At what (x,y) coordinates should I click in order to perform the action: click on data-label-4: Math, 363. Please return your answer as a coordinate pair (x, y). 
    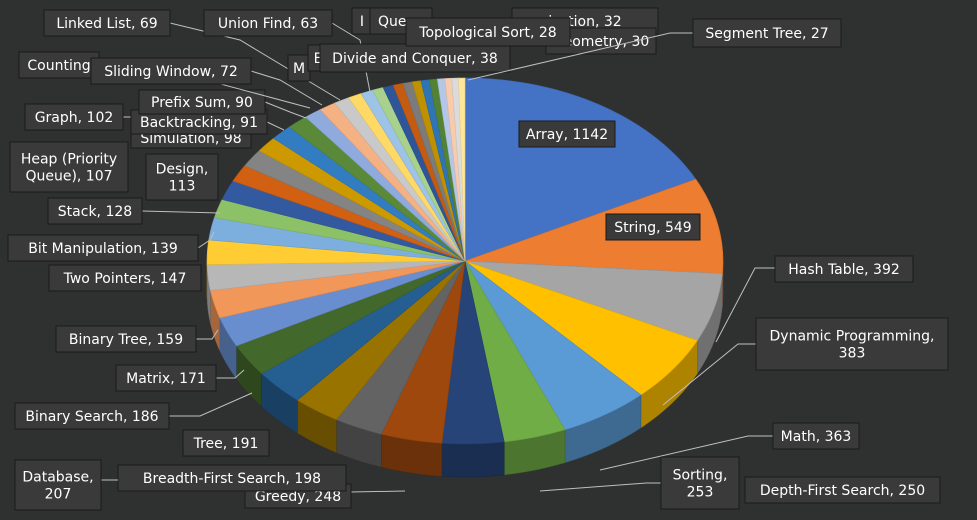
    Looking at the image, I should click on (729, 446).